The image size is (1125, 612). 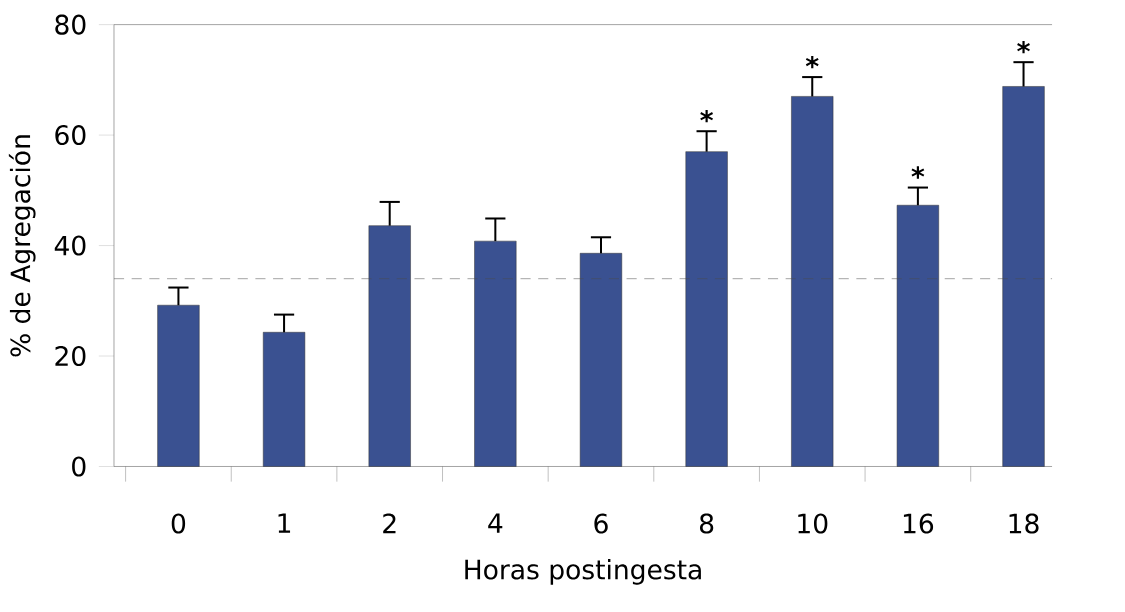 What do you see at coordinates (70, 245) in the screenshot?
I see `y-tick-label: 40` at bounding box center [70, 245].